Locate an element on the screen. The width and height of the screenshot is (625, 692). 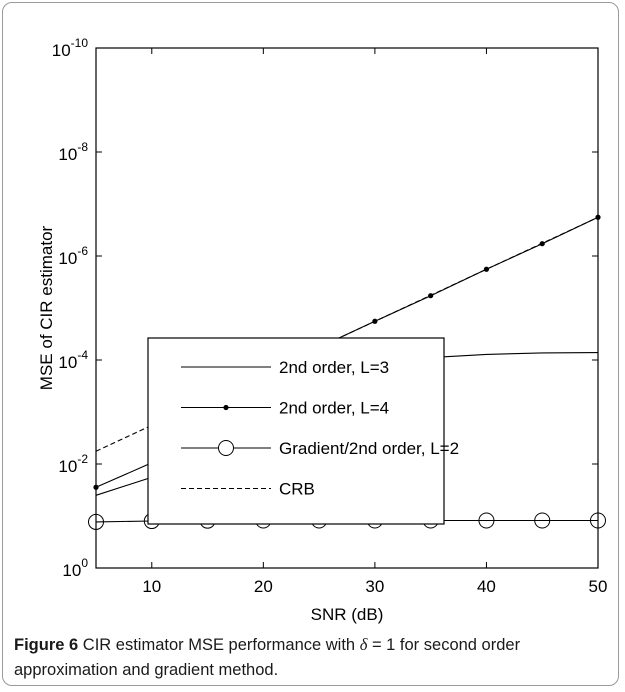
y-tick-label: 10⁻⁶ is located at coordinates (73, 256).